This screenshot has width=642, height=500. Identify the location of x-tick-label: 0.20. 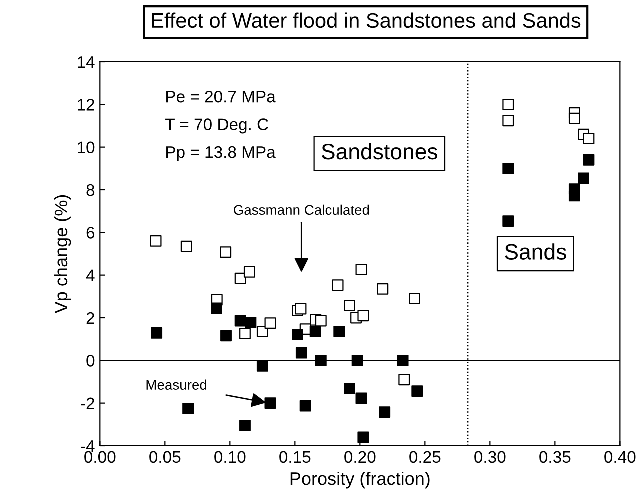
(360, 457).